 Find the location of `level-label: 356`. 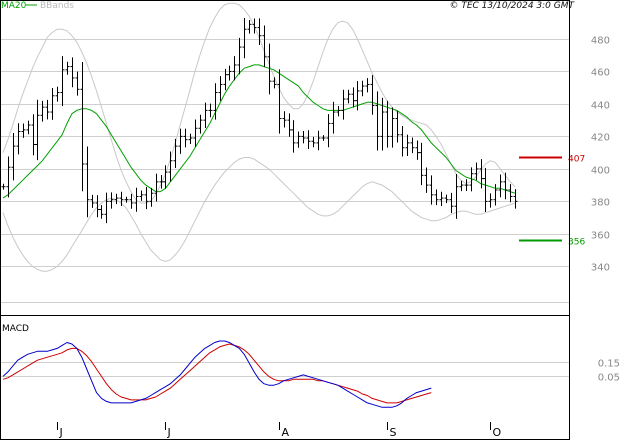

level-label: 356 is located at coordinates (576, 243).